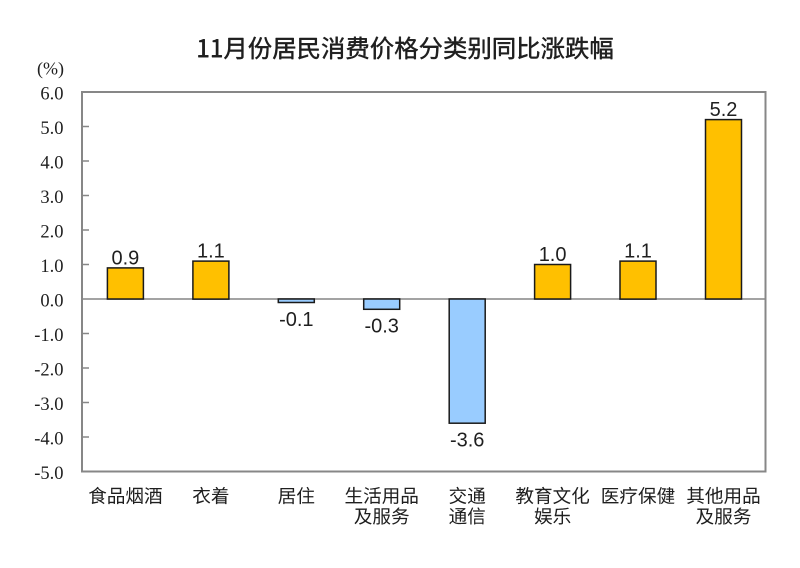 This screenshot has height=568, width=800. I want to click on svg-text: 5.0, so click(51, 129).